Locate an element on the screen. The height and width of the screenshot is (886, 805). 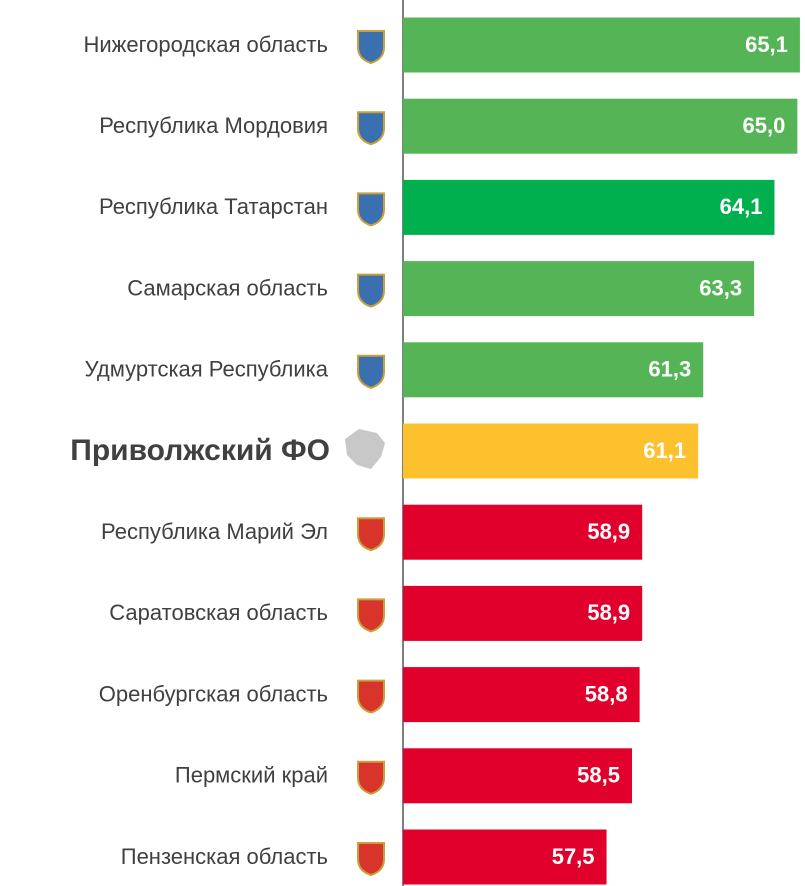
category-label: Саратовская область is located at coordinates (218, 612).